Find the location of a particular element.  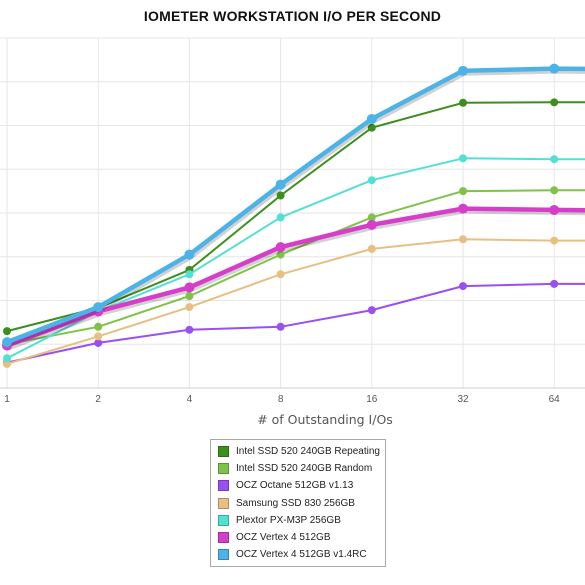

x-tick-label: 16 is located at coordinates (372, 399).